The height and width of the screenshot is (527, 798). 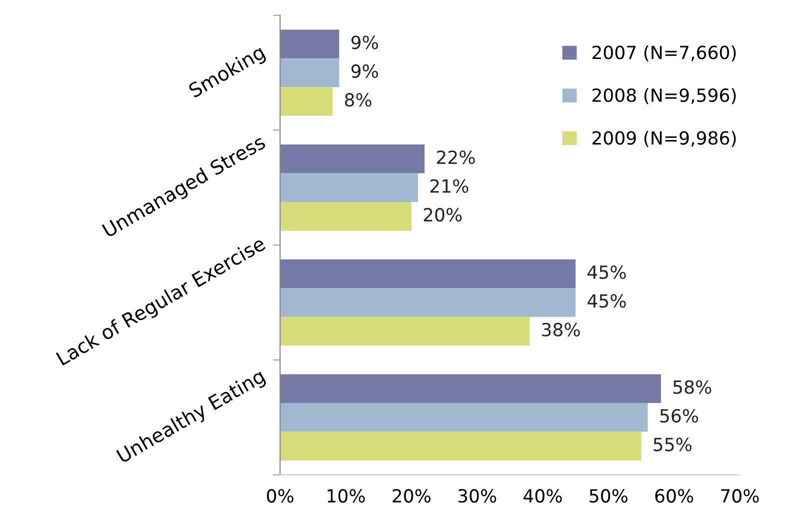 I want to click on data-label: 21%, so click(x=449, y=186).